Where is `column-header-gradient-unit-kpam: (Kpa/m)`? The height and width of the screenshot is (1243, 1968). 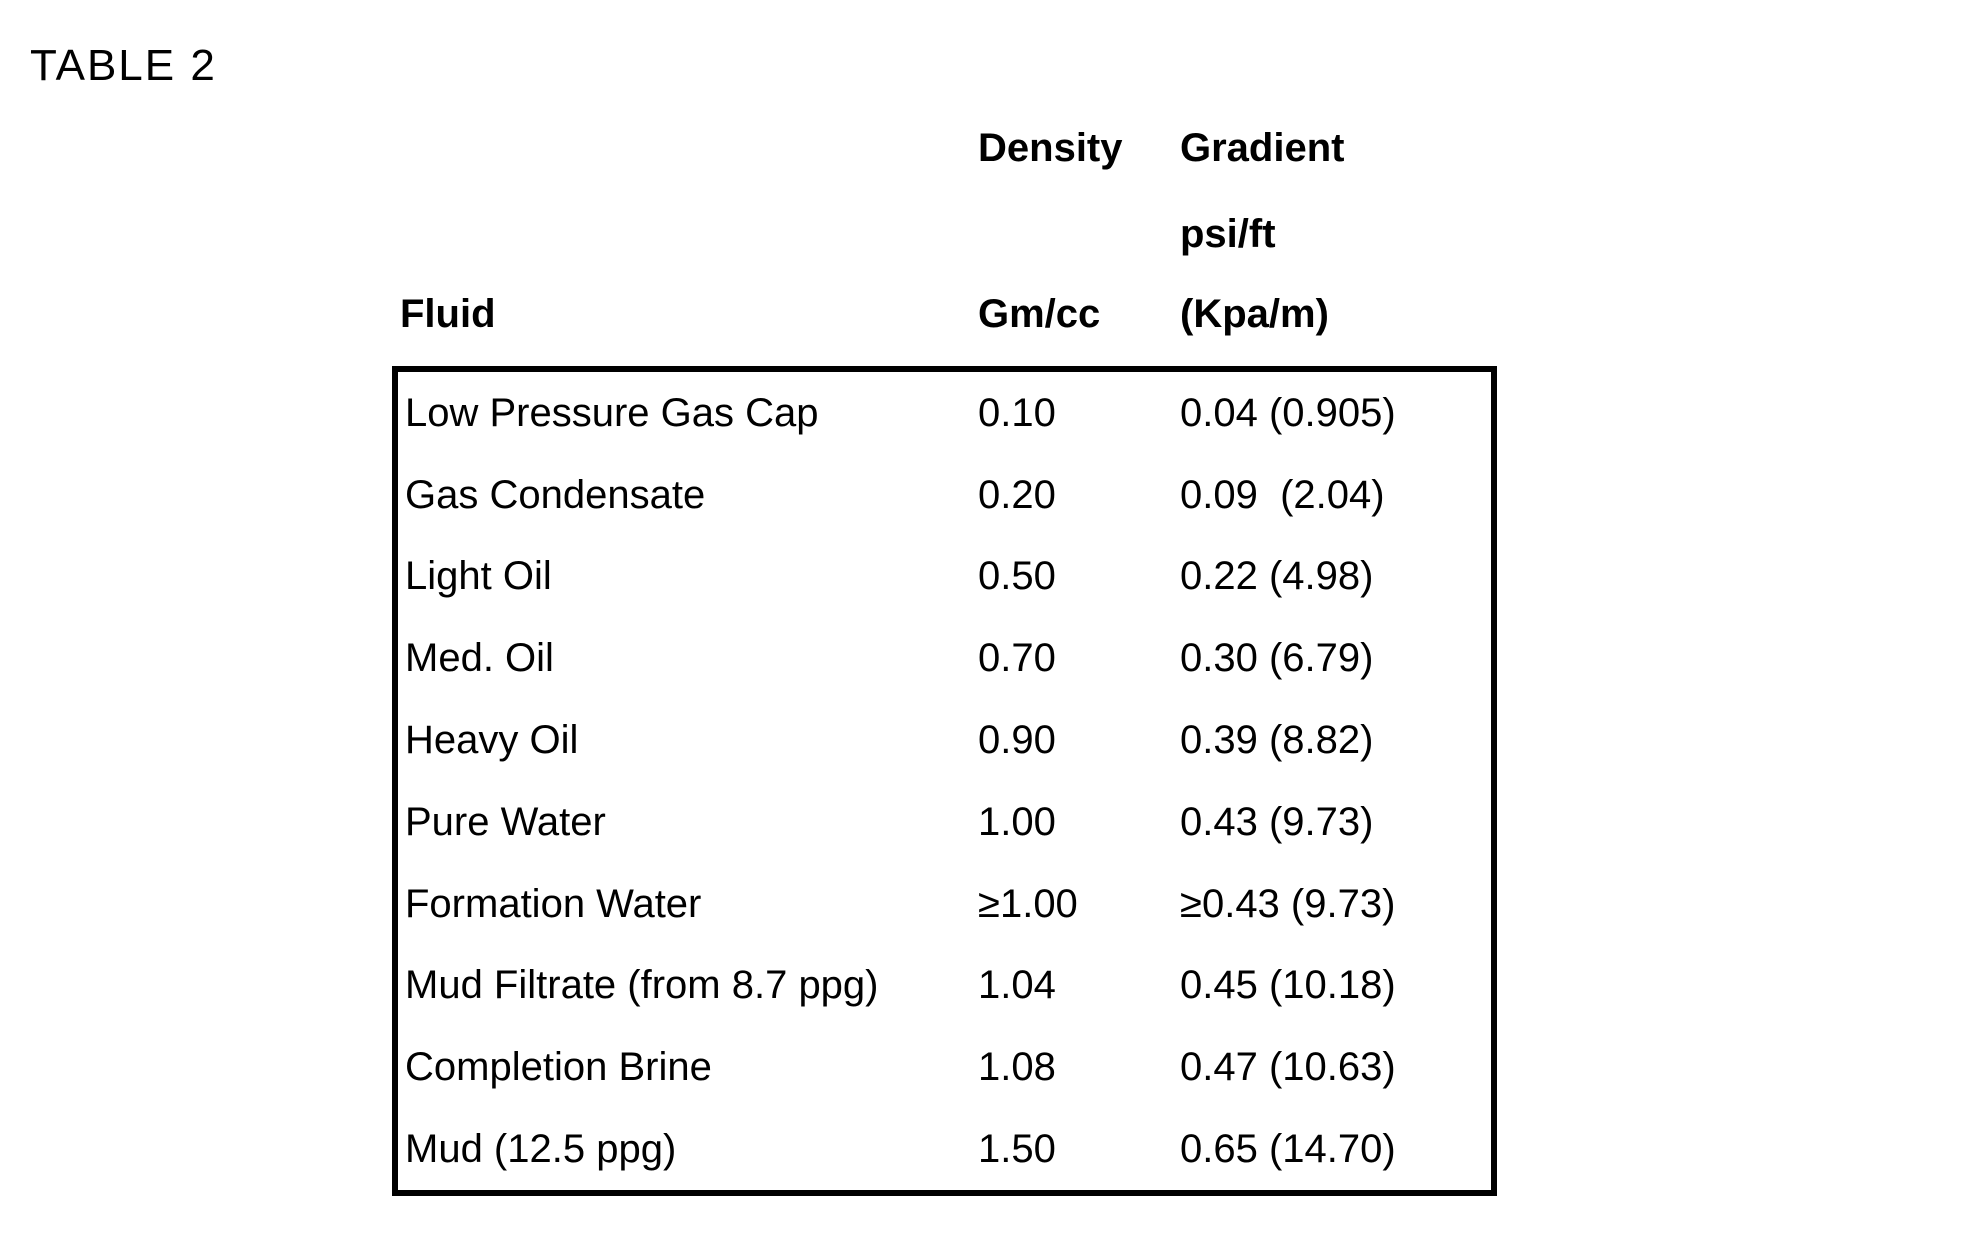 column-header-gradient-unit-kpam: (Kpa/m) is located at coordinates (1254, 314).